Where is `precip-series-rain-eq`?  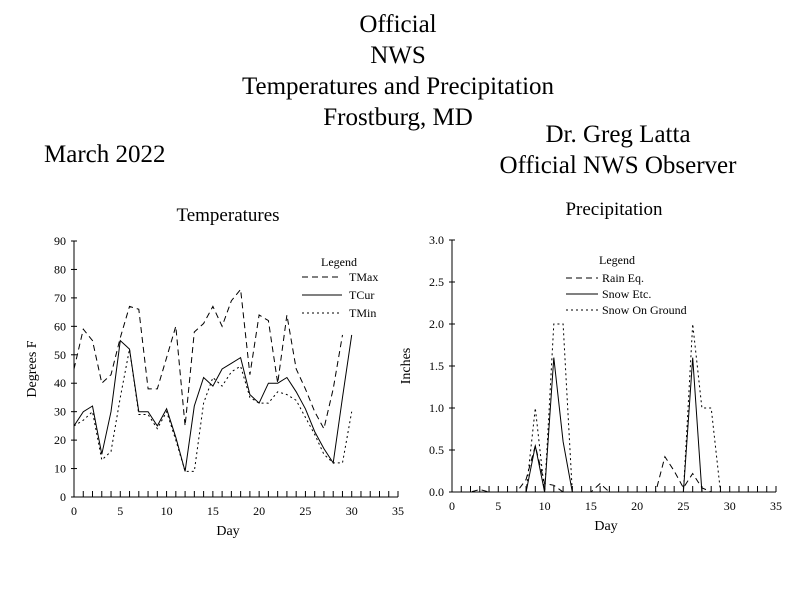 precip-series-rain-eq is located at coordinates (591, 468).